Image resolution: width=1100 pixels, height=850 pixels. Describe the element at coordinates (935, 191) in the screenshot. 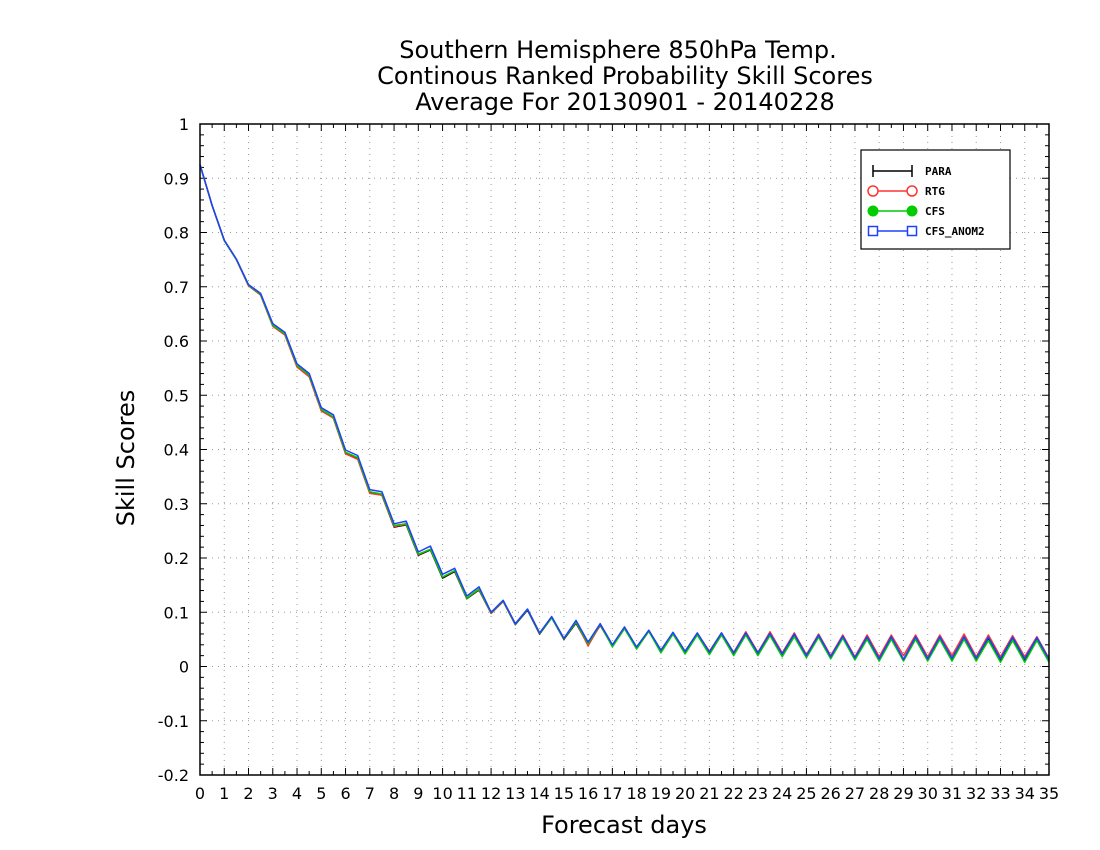

I see `legend-label: RTG` at that location.